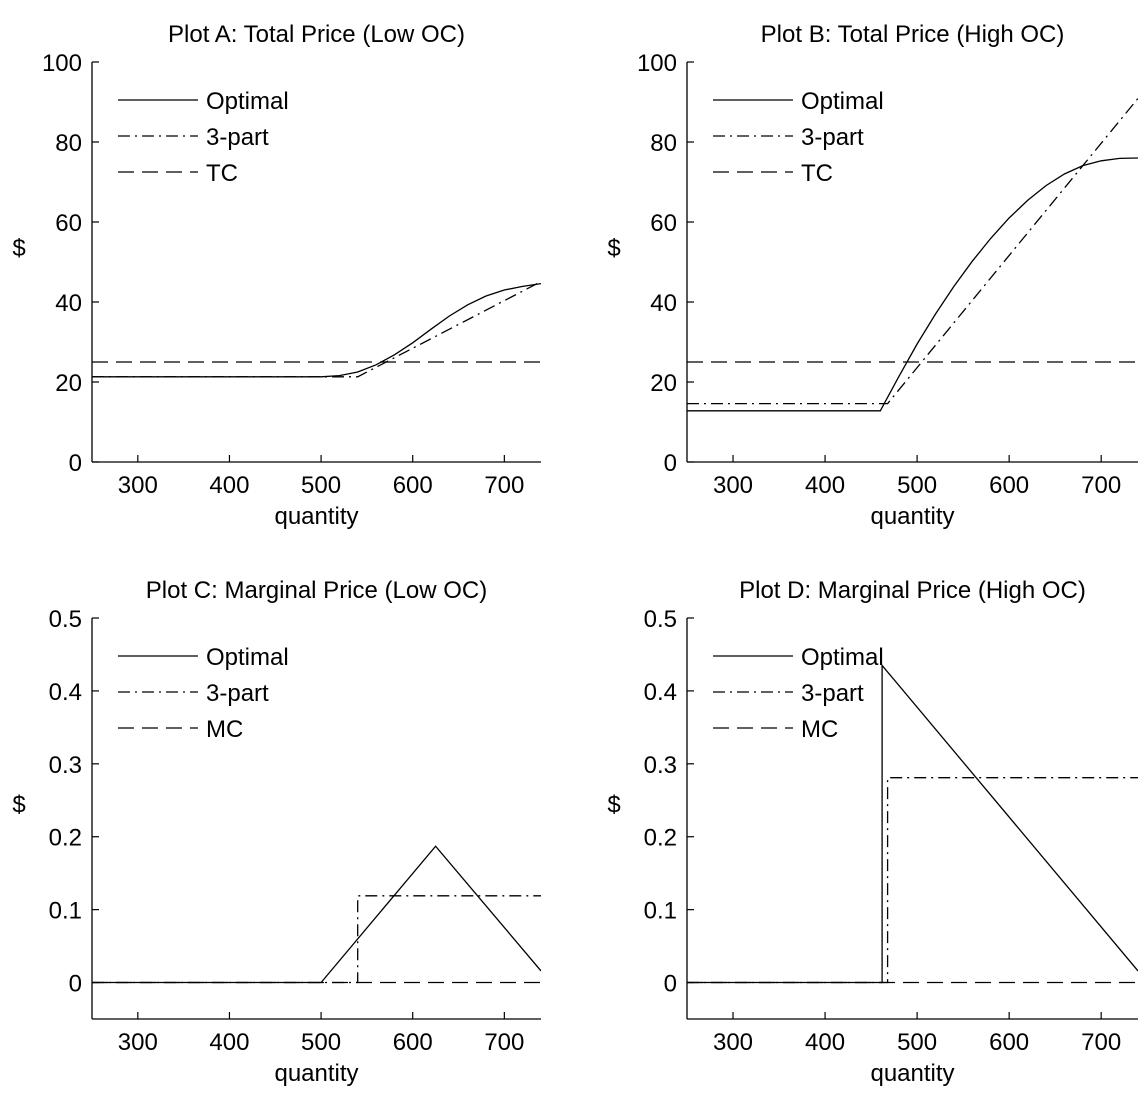 The height and width of the screenshot is (1109, 1143). What do you see at coordinates (913, 34) in the screenshot?
I see `chart-title: Plot B: Total Price (High OC)` at bounding box center [913, 34].